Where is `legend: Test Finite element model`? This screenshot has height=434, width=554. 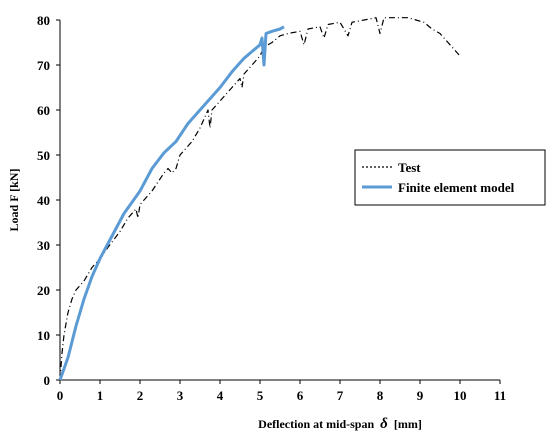 legend: Test Finite element model is located at coordinates (450, 177).